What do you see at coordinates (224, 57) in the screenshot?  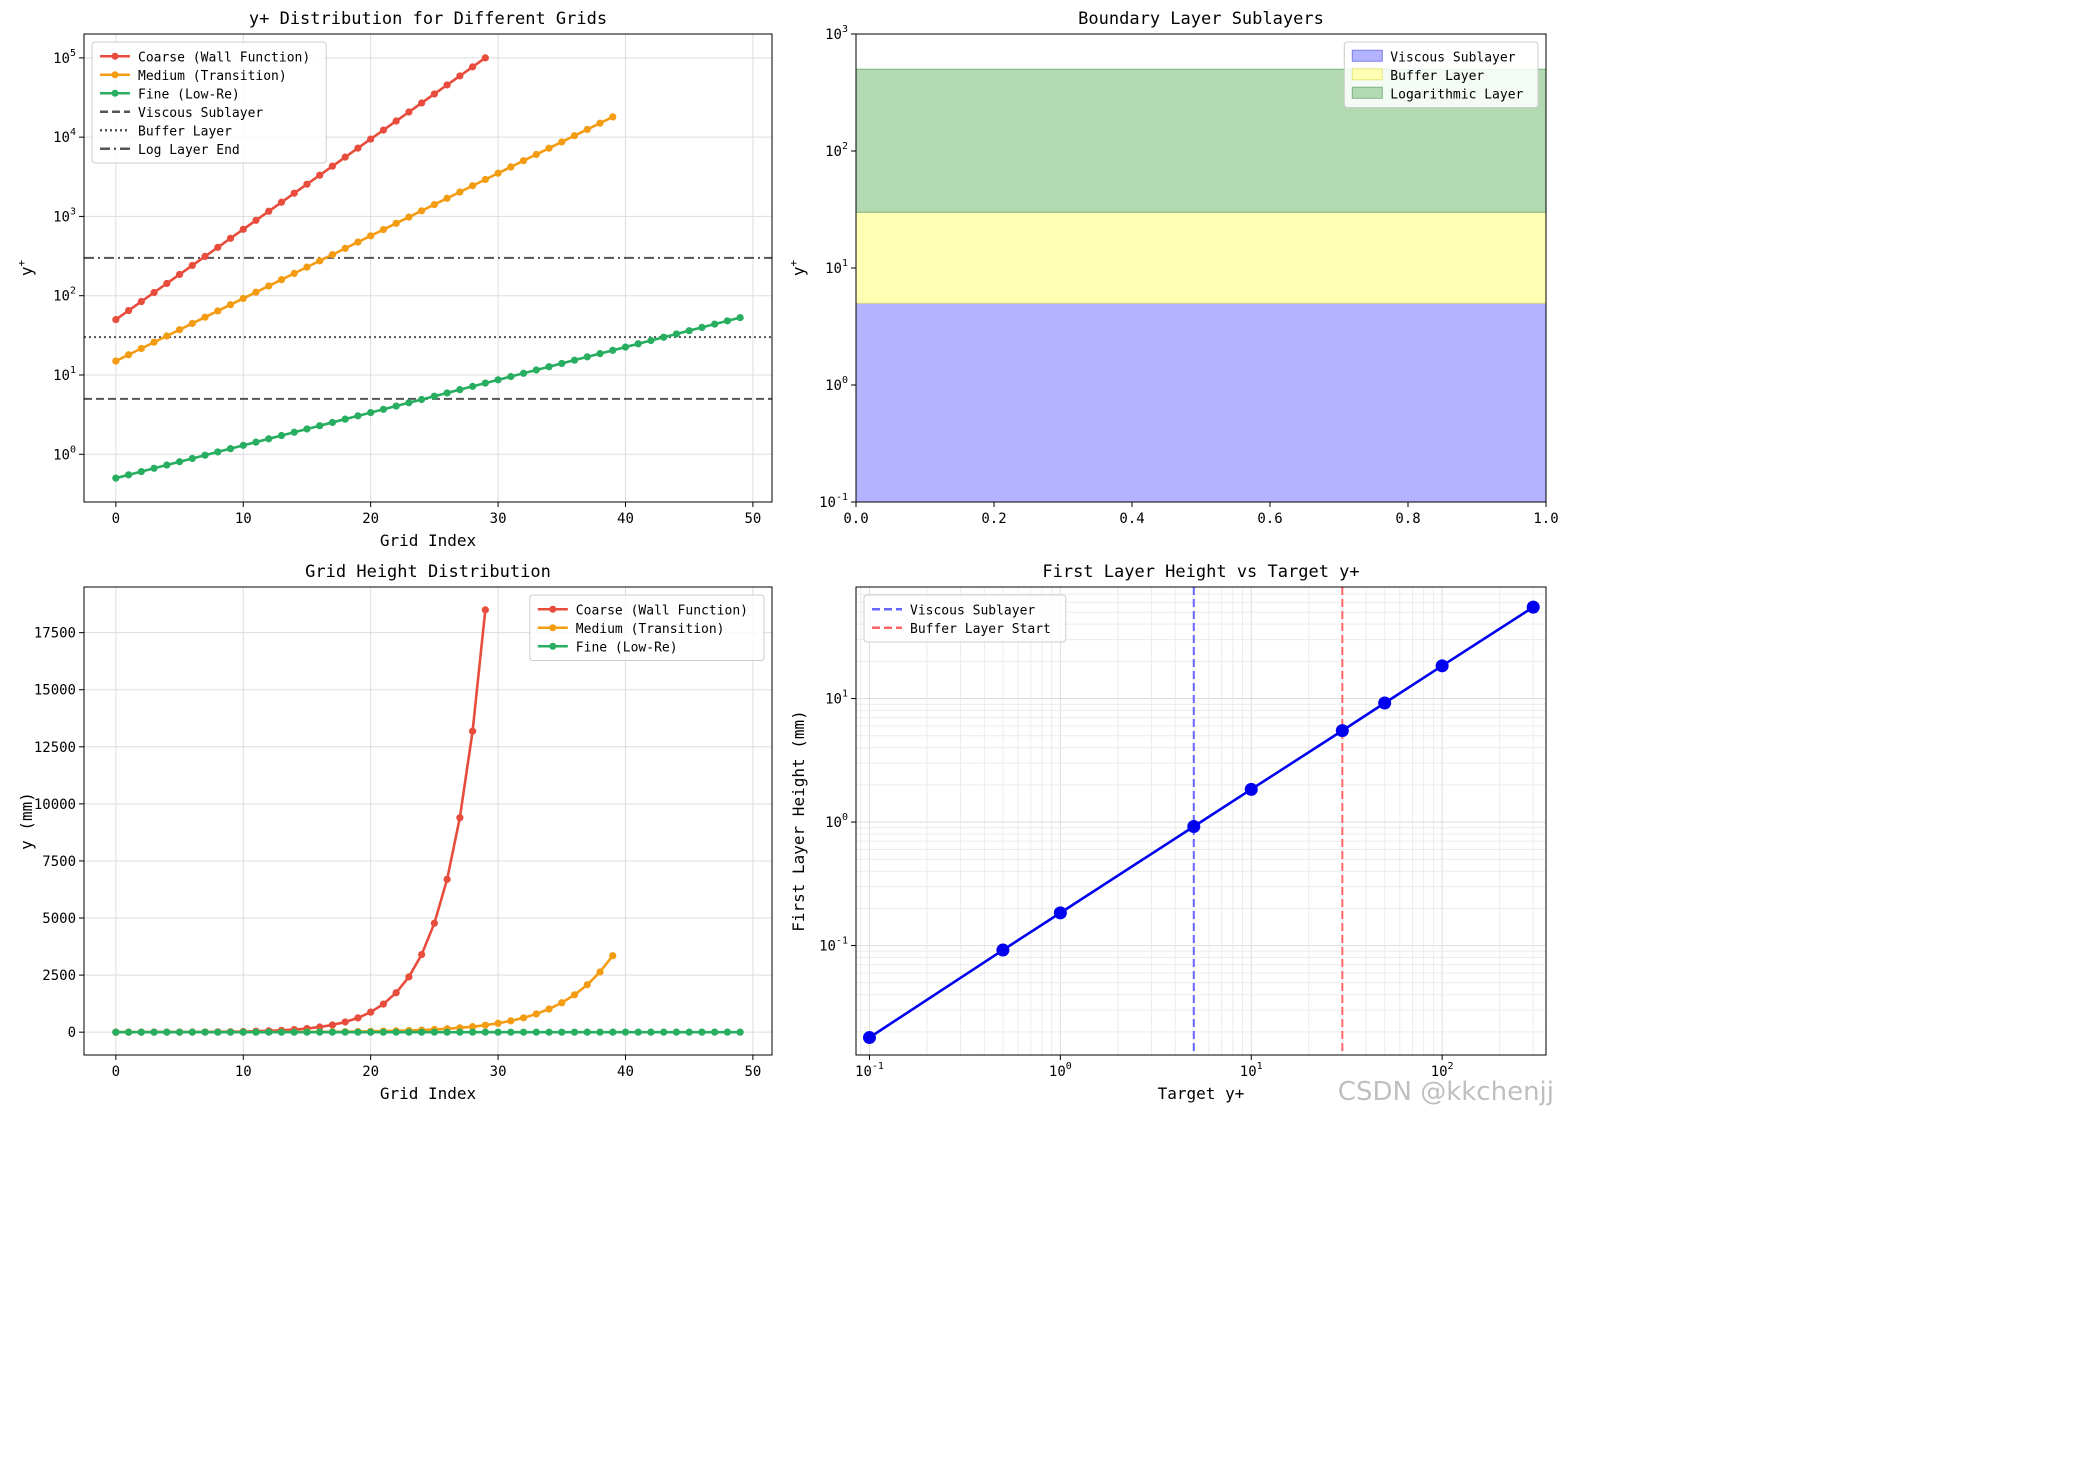 I see `legend-label: Coarse (Wall Function)` at bounding box center [224, 57].